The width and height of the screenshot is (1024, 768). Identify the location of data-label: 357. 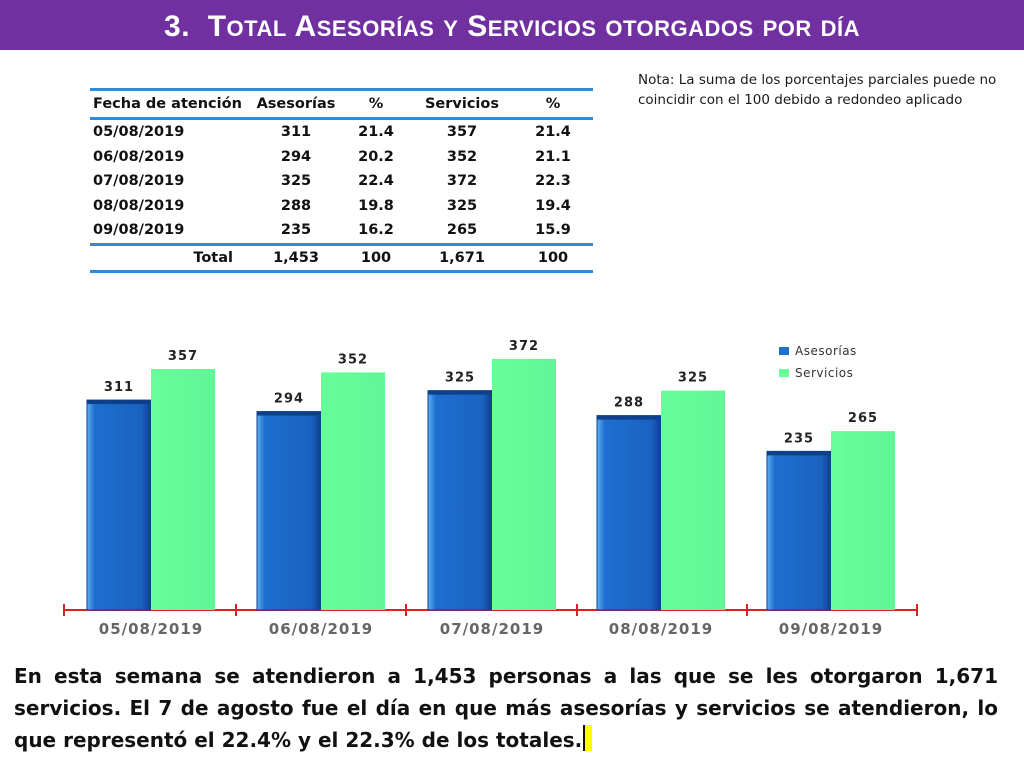
(183, 356).